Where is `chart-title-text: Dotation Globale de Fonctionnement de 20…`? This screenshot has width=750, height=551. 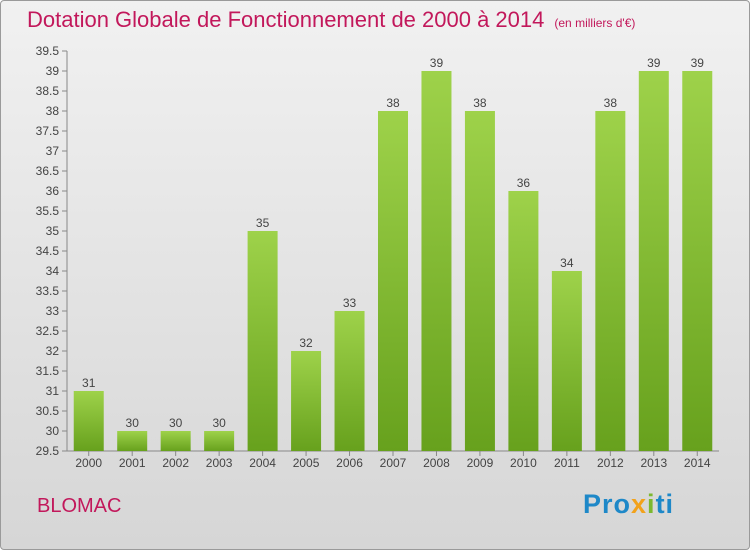
chart-title-text: Dotation Globale de Fonctionnement de 20… is located at coordinates (286, 19).